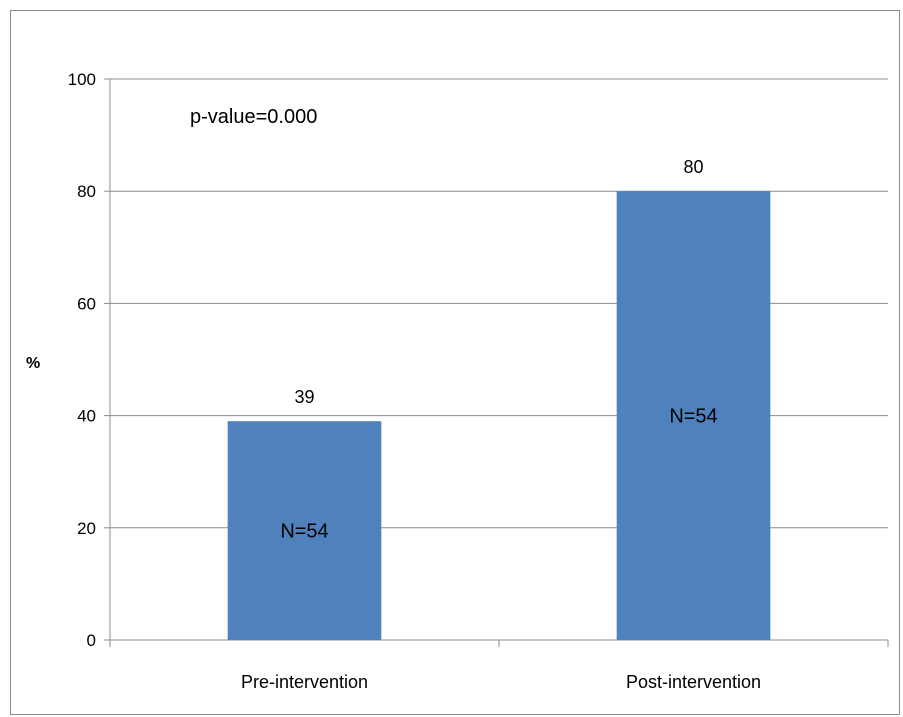 This screenshot has width=903, height=717. What do you see at coordinates (86, 416) in the screenshot?
I see `y-tick-label: 40` at bounding box center [86, 416].